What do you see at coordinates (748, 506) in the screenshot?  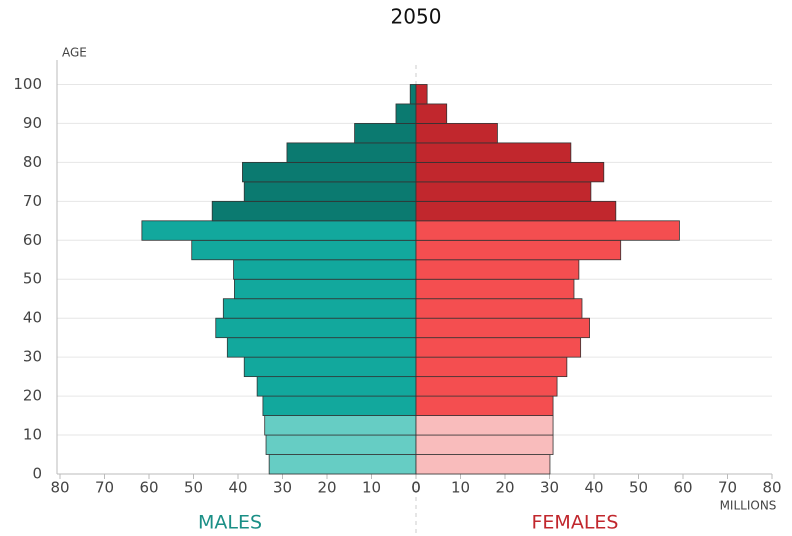 I see `x-axis-label: MILLIONS` at bounding box center [748, 506].